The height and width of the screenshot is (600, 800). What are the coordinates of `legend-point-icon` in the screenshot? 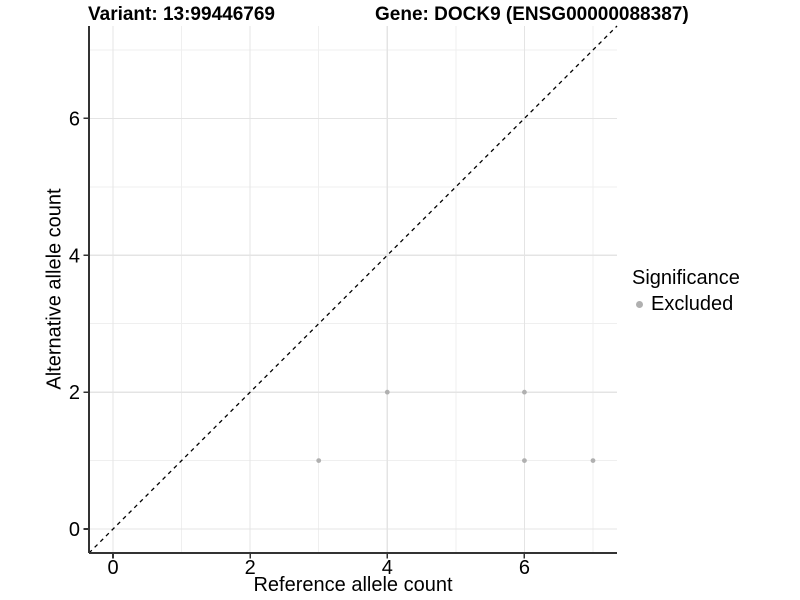 It's located at (639, 304).